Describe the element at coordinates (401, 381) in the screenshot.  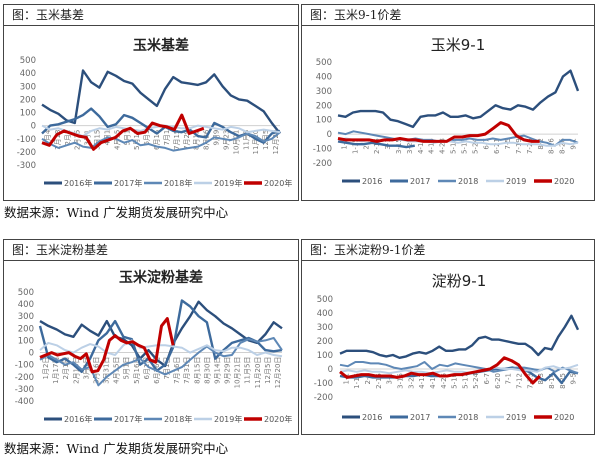
I see `x-tick-label: 3-15` at that location.